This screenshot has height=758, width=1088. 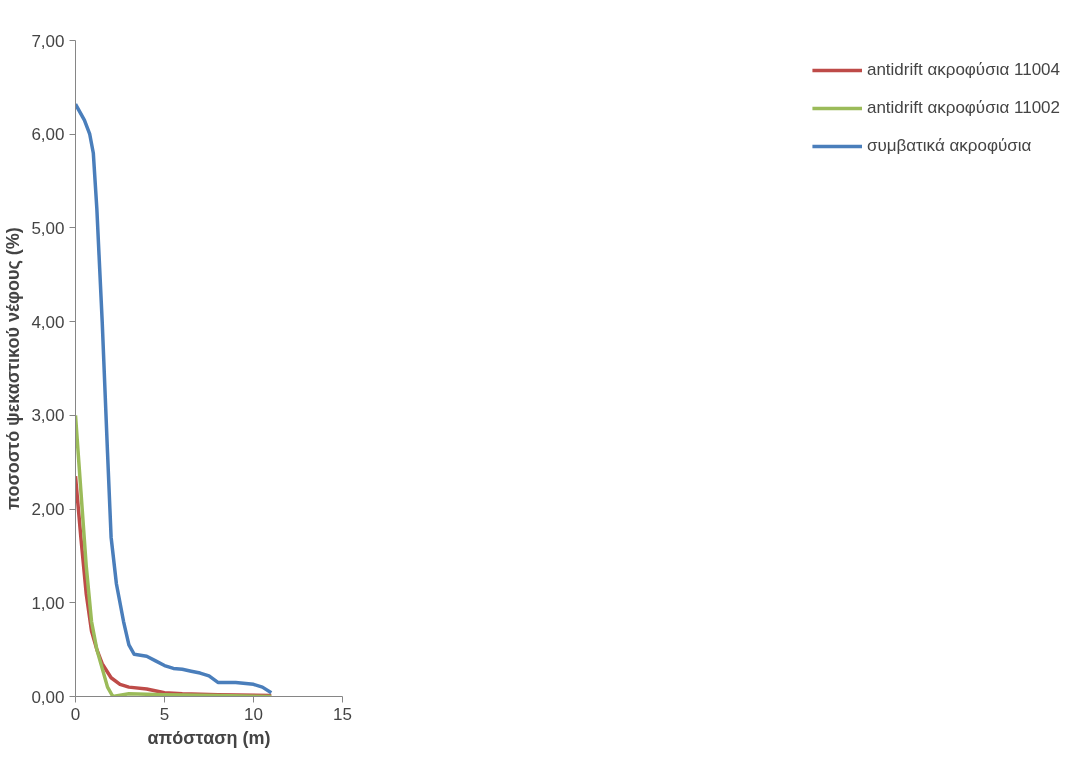 I want to click on y-tick-label: 6,00, so click(x=48, y=135).